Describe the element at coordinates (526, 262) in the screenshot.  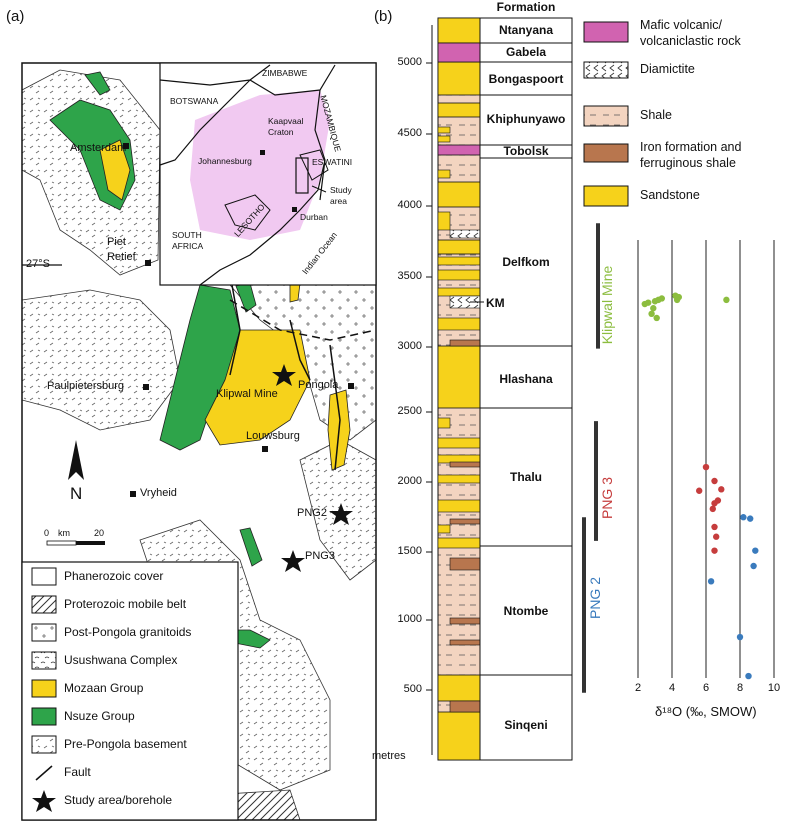
I see `formation-label: Delfkom` at that location.